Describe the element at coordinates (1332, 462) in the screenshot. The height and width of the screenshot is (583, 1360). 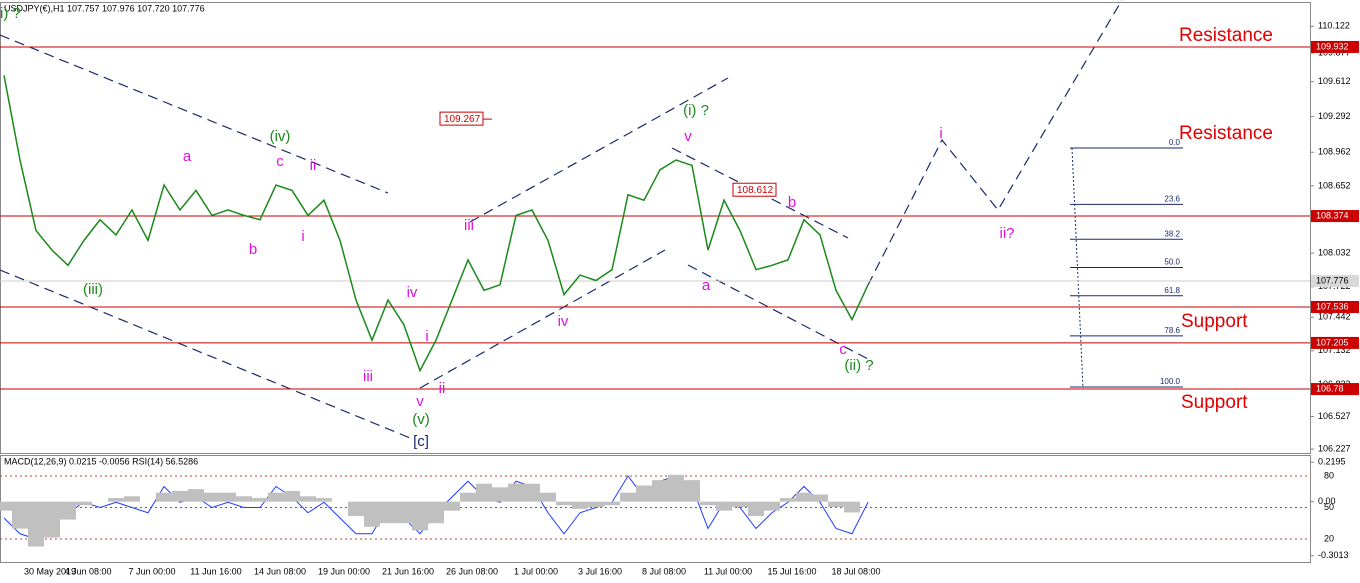
I see `y2-tick-label: 0.2195` at that location.